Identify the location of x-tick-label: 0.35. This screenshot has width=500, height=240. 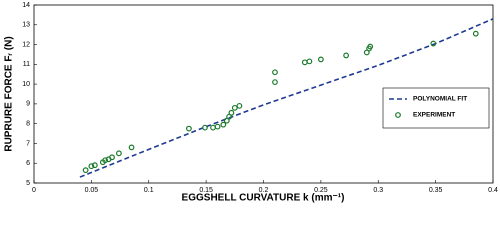
(436, 190).